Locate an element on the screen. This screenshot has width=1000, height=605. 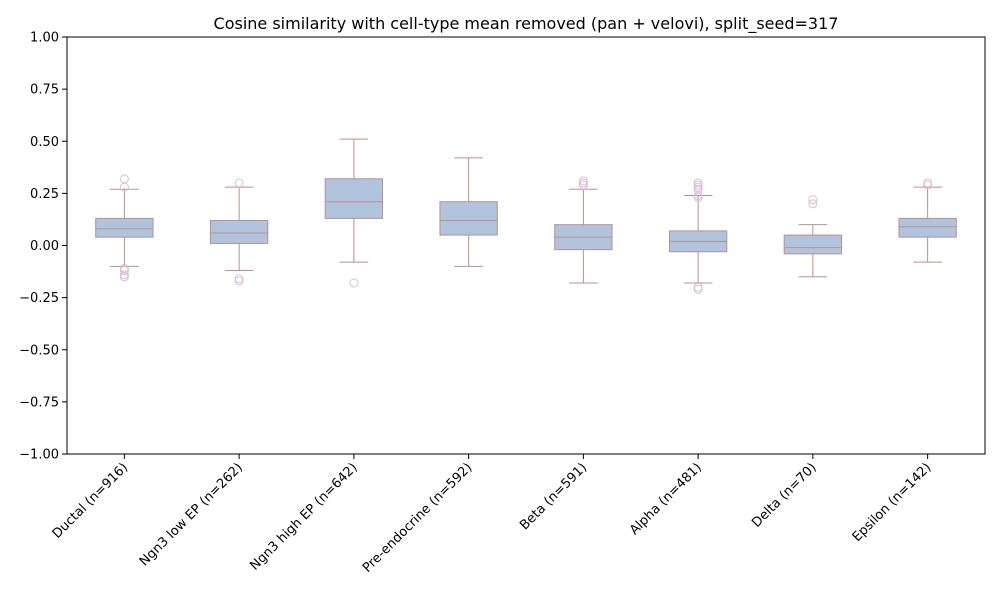
y-tick-label: 0.25 is located at coordinates (44, 194).